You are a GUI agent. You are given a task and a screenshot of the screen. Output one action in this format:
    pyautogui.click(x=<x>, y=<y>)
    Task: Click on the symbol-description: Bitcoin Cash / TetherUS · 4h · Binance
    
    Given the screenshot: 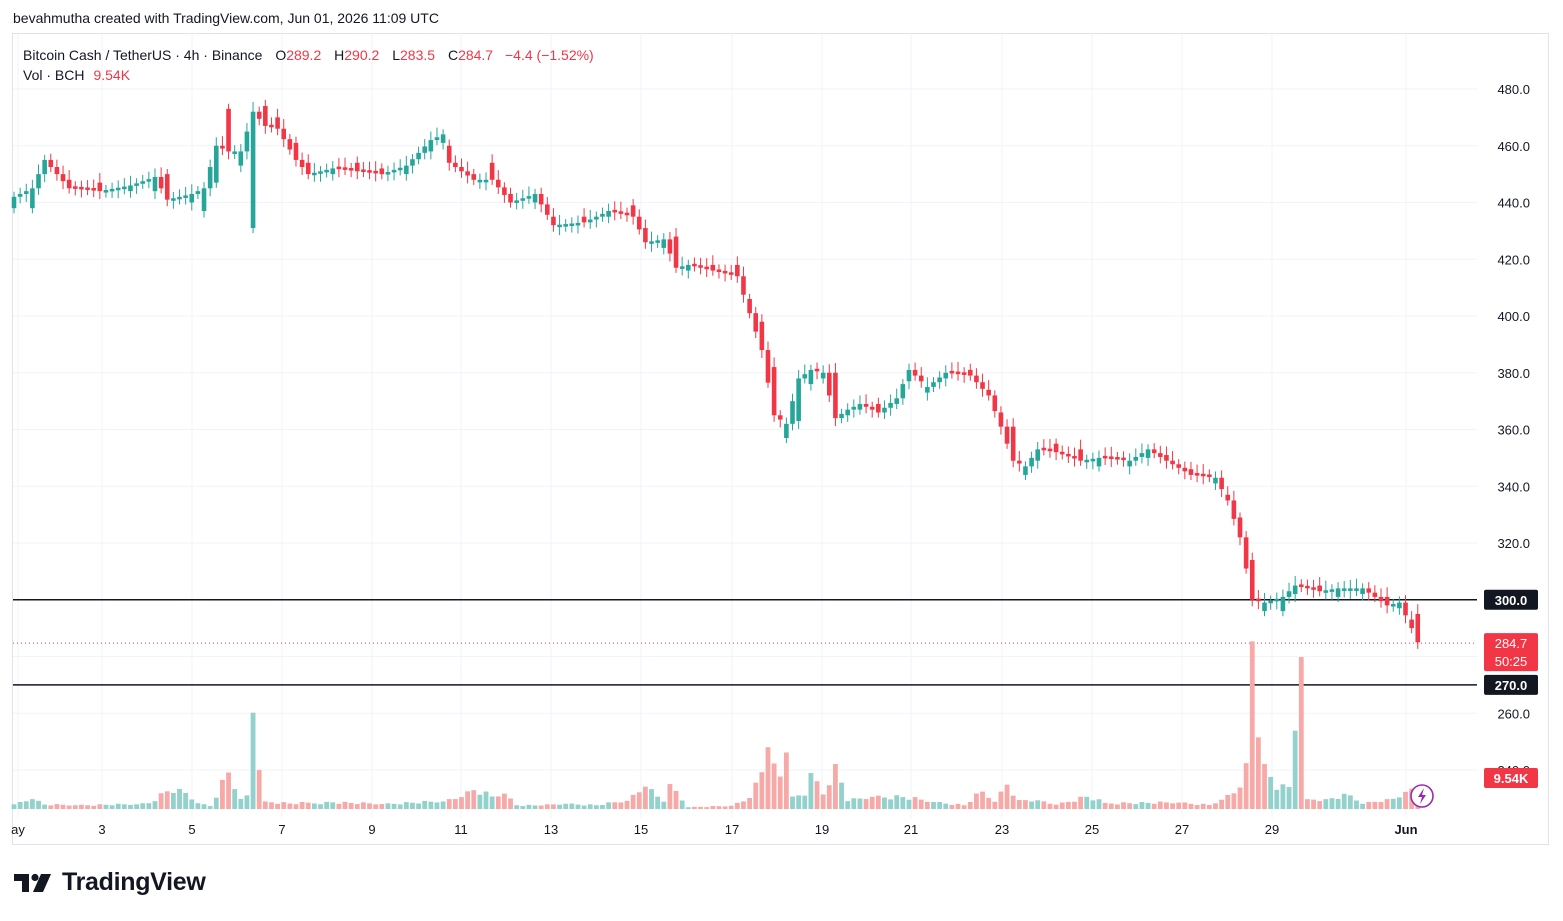 What is the action you would take?
    pyautogui.click(x=143, y=55)
    